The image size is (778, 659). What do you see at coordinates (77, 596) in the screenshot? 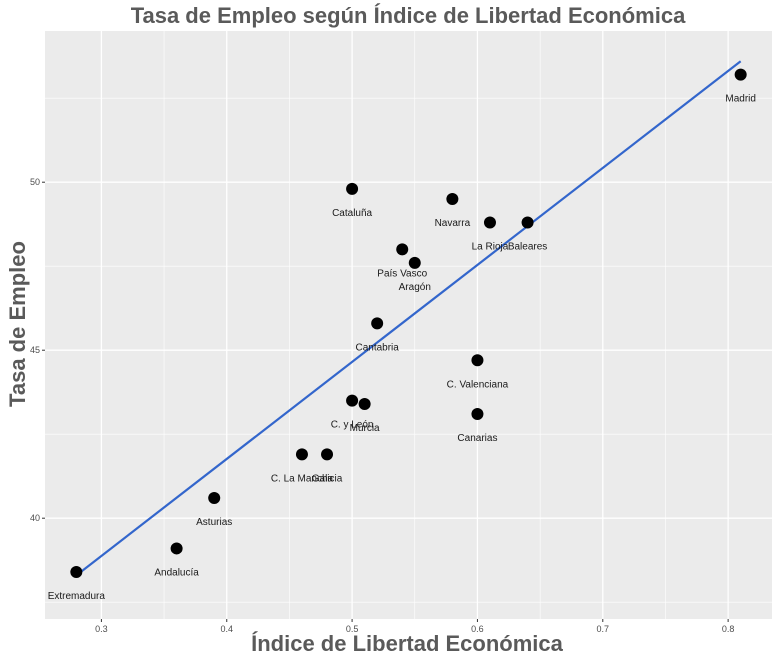
I see `point-label: Extremadura` at bounding box center [77, 596].